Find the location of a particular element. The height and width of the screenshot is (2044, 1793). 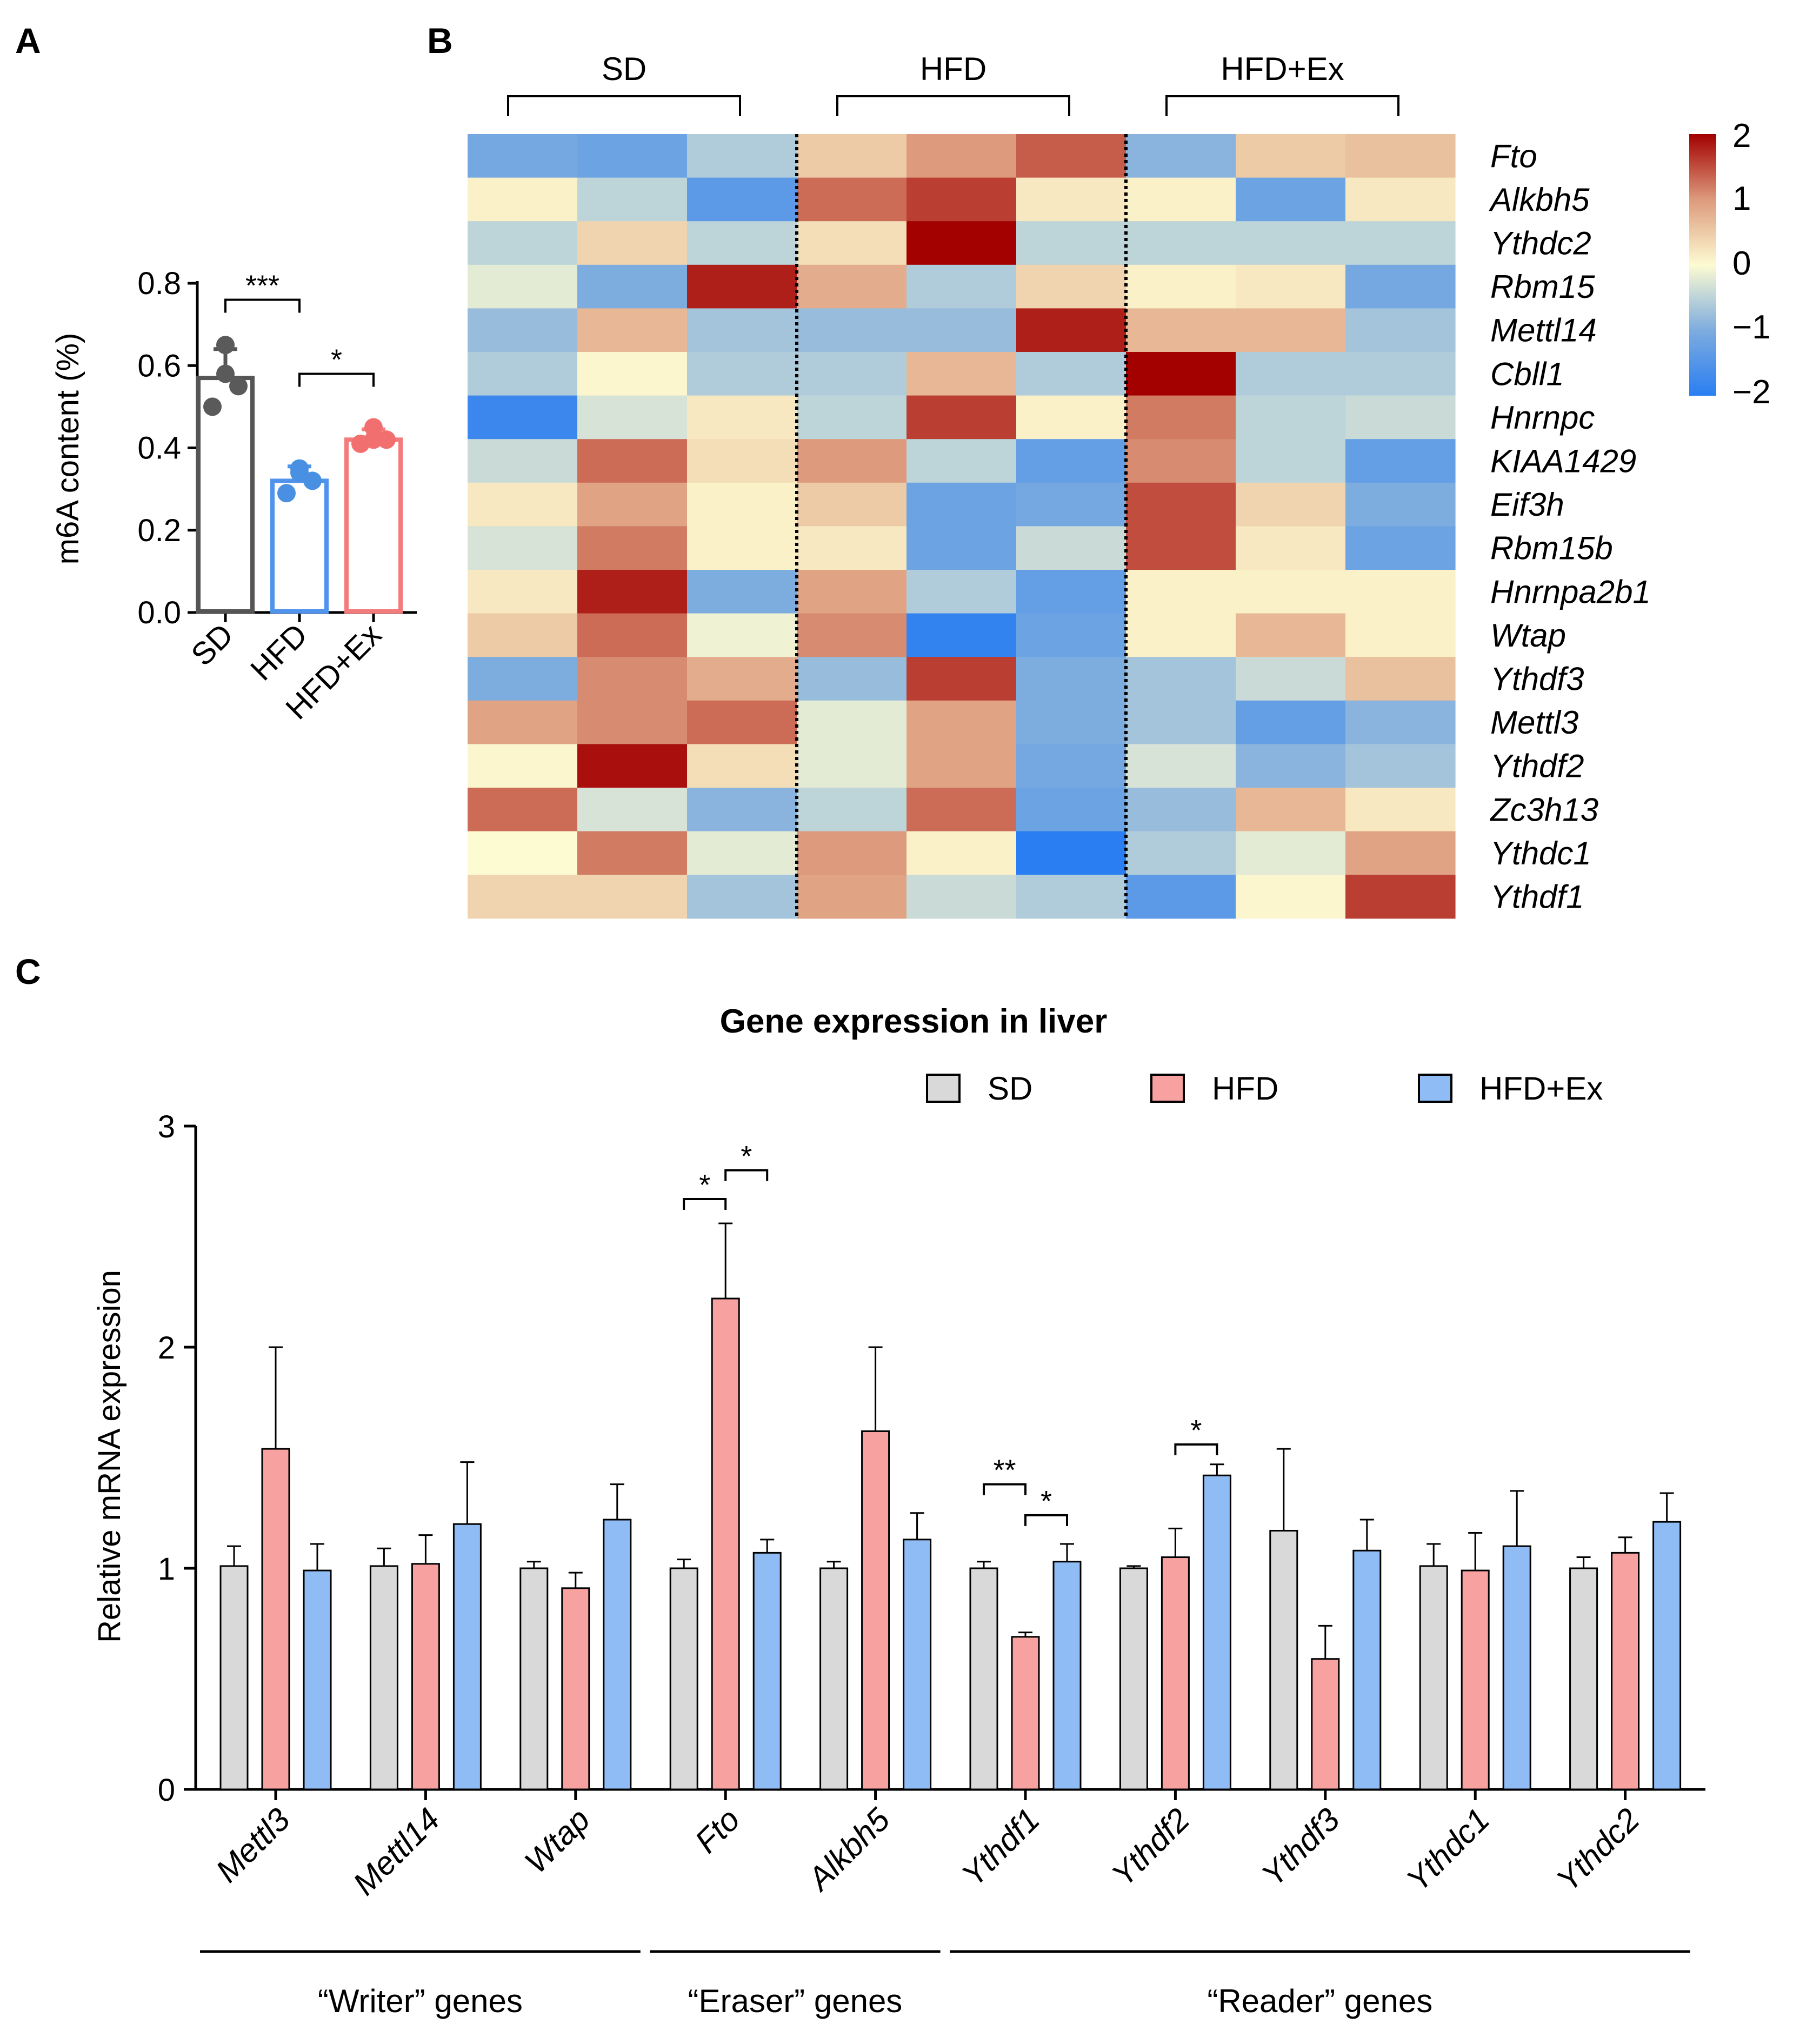

panel-letter-a: A is located at coordinates (28, 41).